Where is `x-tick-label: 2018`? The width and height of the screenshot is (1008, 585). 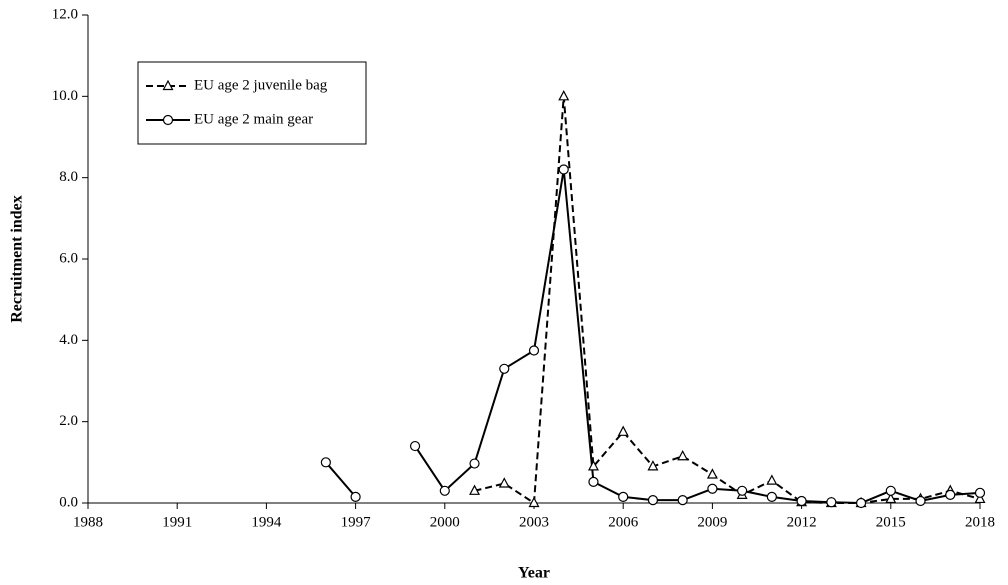 x-tick-label: 2018 is located at coordinates (980, 522).